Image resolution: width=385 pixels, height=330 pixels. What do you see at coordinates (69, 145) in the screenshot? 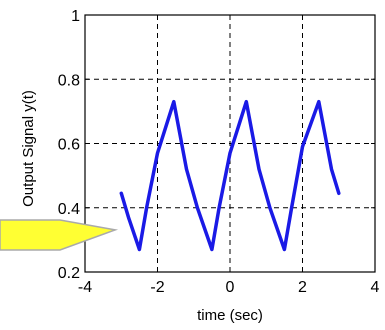
I see `y-tick-label: 0.6` at bounding box center [69, 145].